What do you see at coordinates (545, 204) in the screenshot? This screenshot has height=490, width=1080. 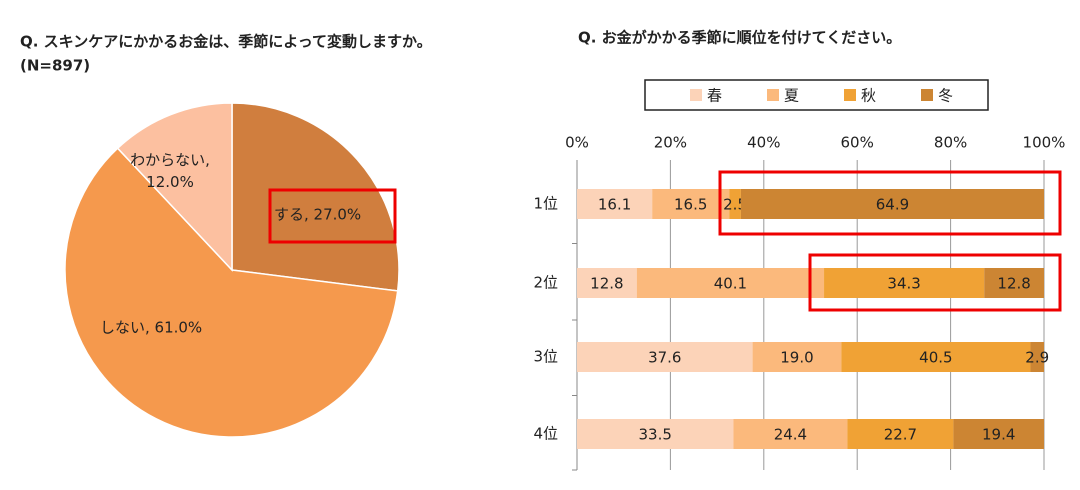 I see `y-tick-label: 1位` at bounding box center [545, 204].